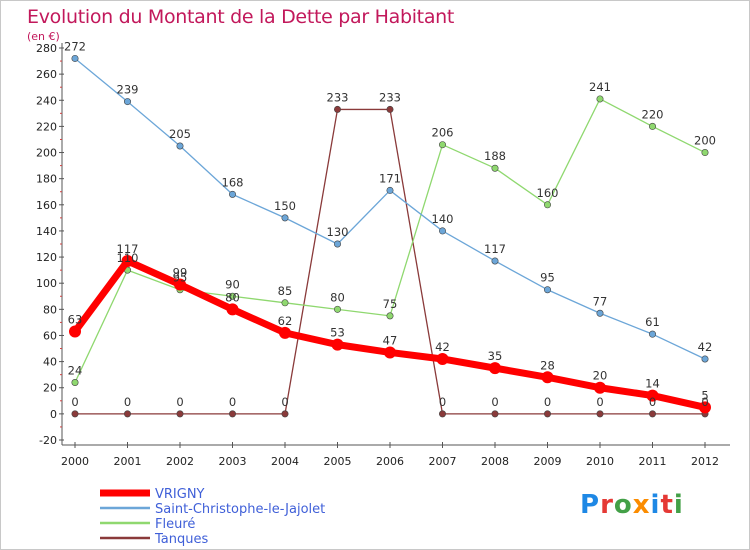 This screenshot has width=750, height=550. What do you see at coordinates (600, 376) in the screenshot?
I see `data-label: 20` at bounding box center [600, 376].